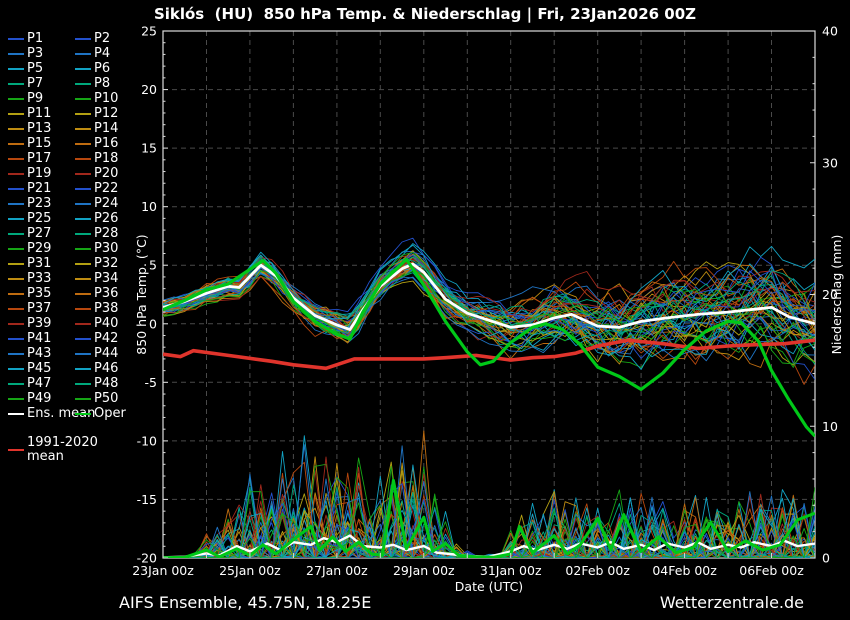  What do you see at coordinates (489, 354) in the screenshot?
I see `climate-mean-line` at bounding box center [489, 354].